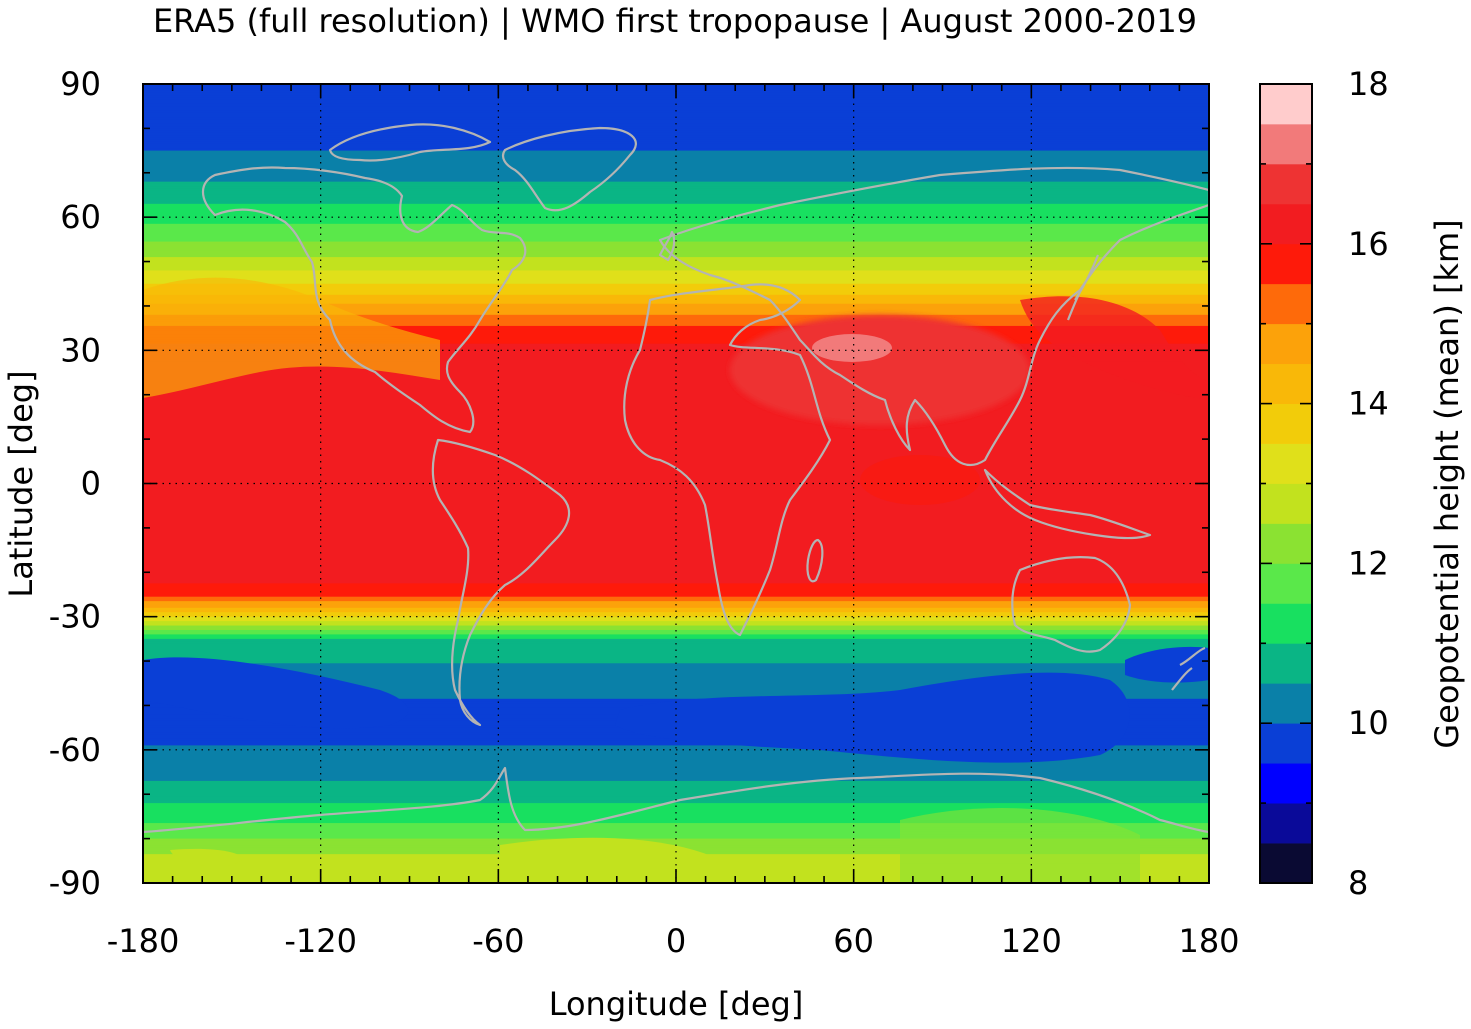  Describe the element at coordinates (920, 480) in the screenshot. I see `indian-ocean-anomaly` at that location.